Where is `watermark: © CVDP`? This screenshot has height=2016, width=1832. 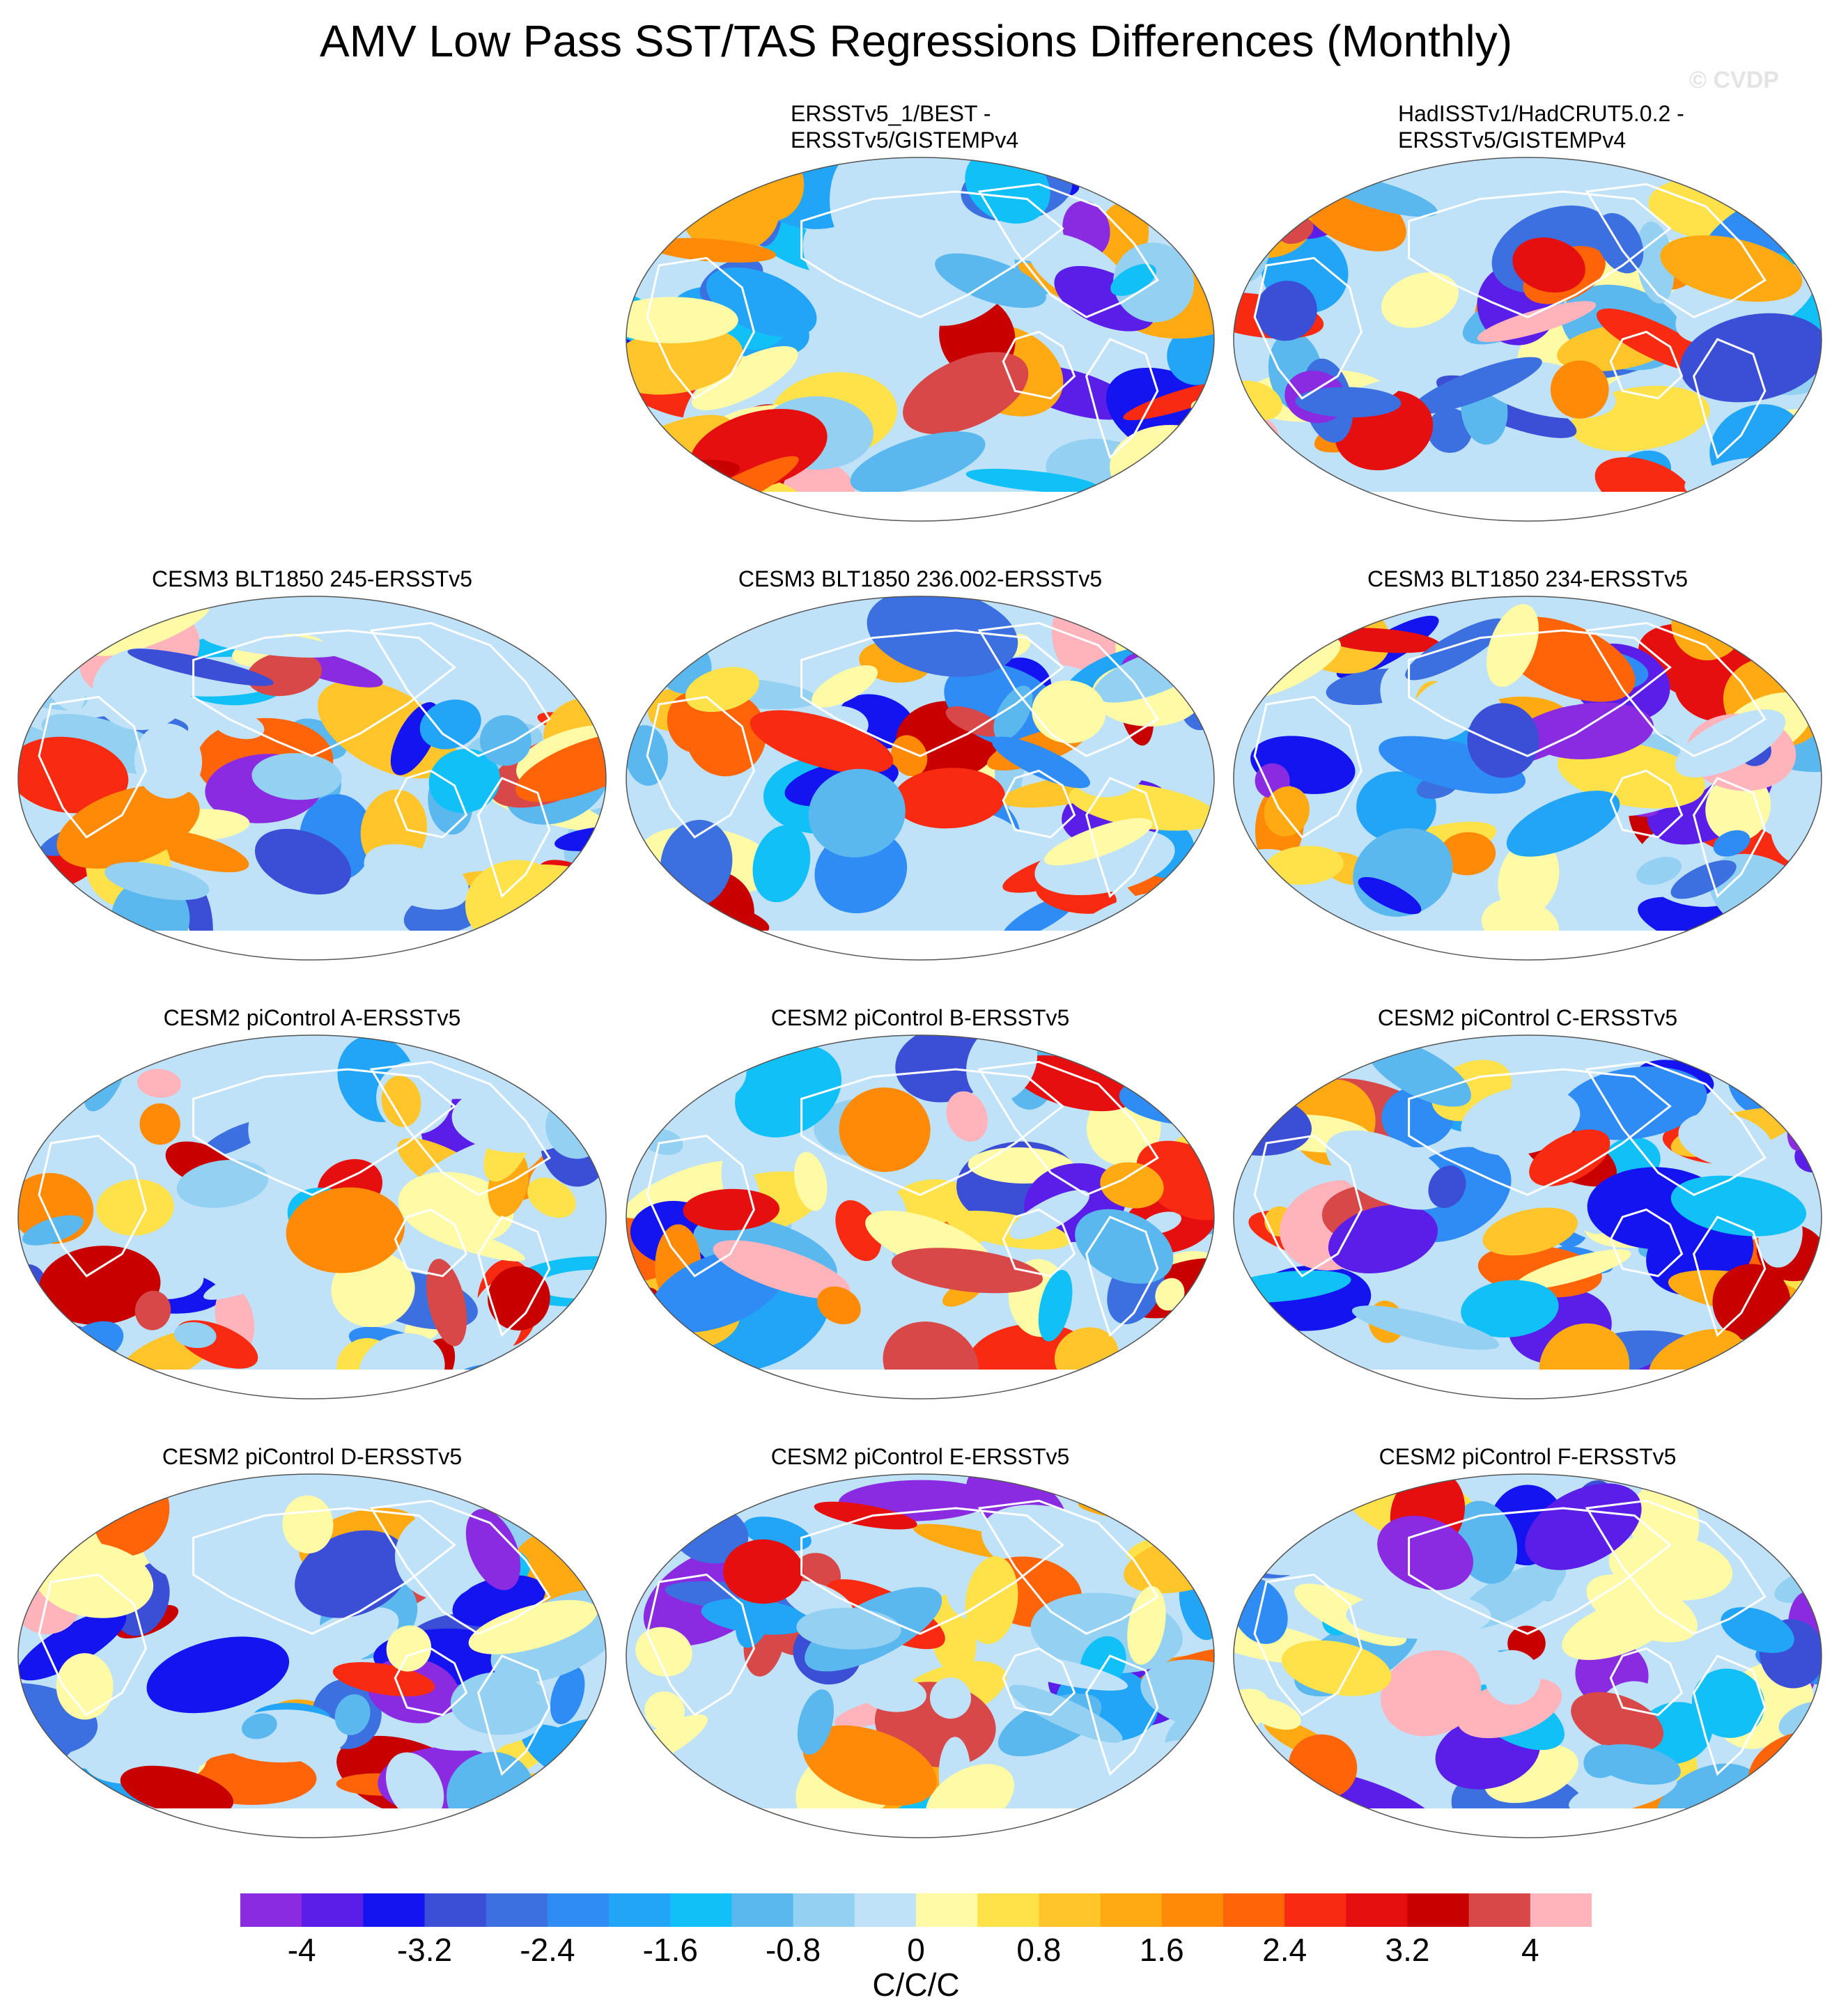
watermark: © CVDP is located at coordinates (1734, 80).